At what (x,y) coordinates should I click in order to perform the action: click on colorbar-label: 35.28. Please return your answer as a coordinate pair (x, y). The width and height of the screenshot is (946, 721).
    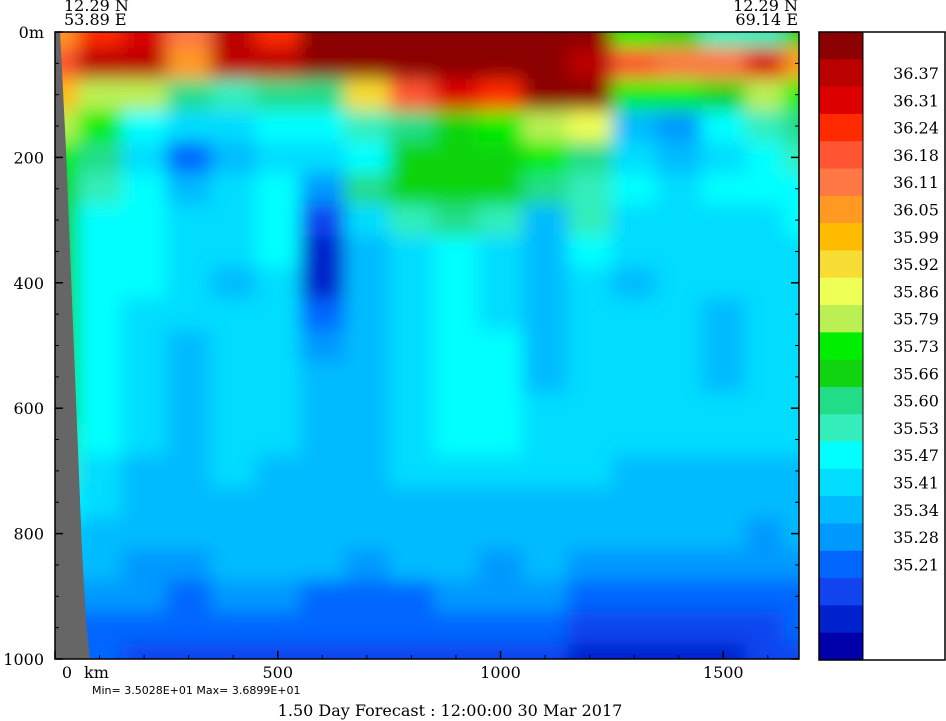
    Looking at the image, I should click on (916, 537).